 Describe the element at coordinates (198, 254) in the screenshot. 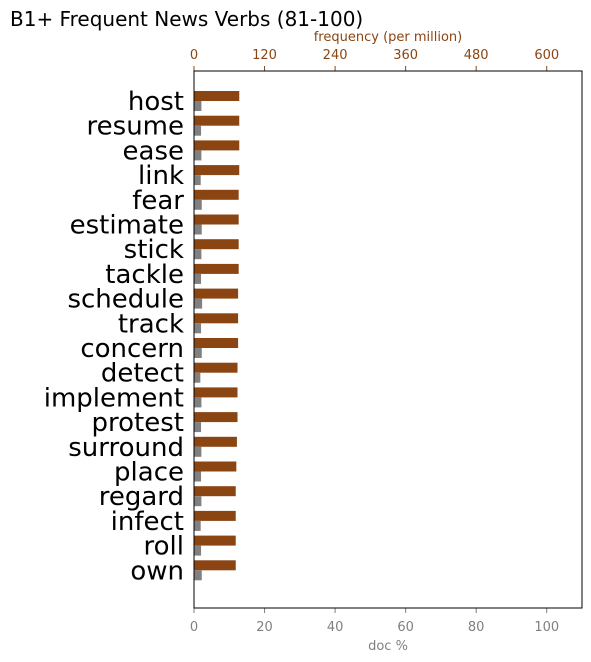

I see `doc-percent-bar-stick` at that location.